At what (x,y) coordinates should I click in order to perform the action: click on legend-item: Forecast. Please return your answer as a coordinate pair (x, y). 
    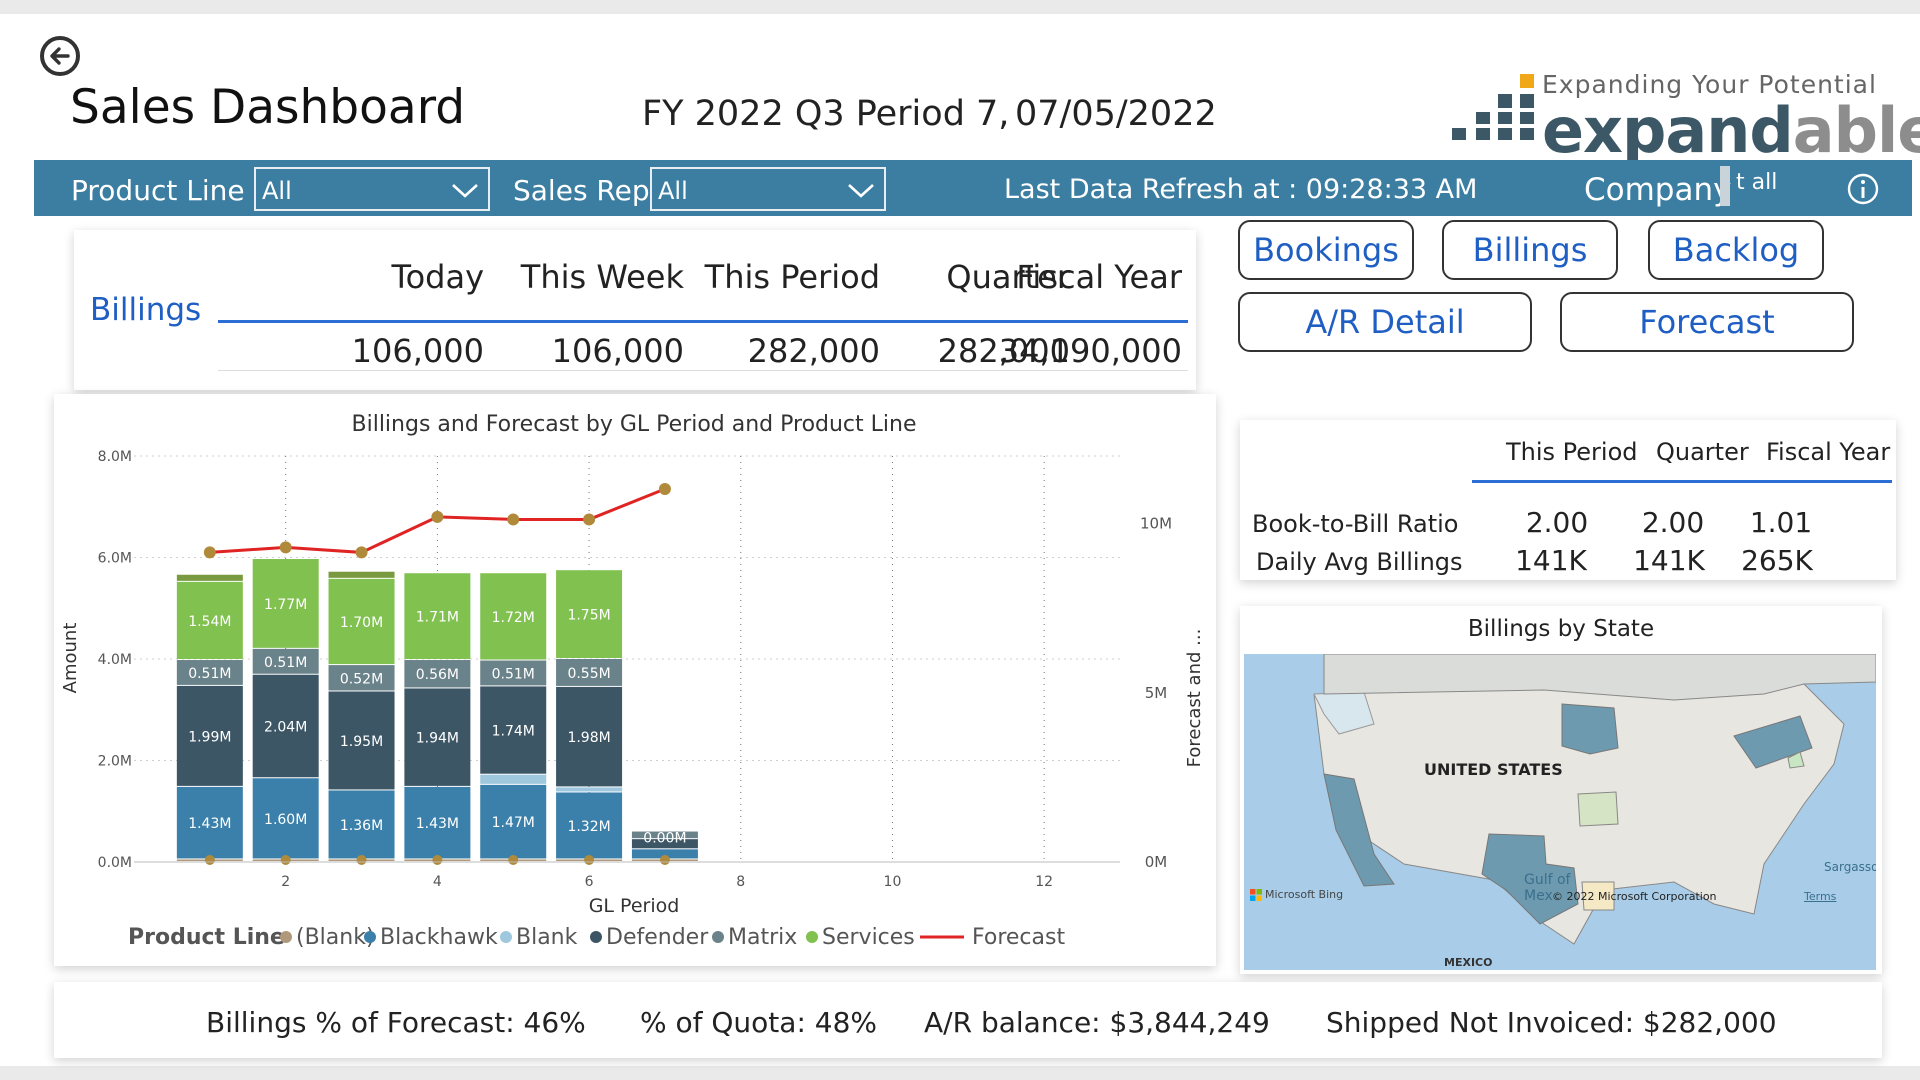
    Looking at the image, I should click on (1018, 937).